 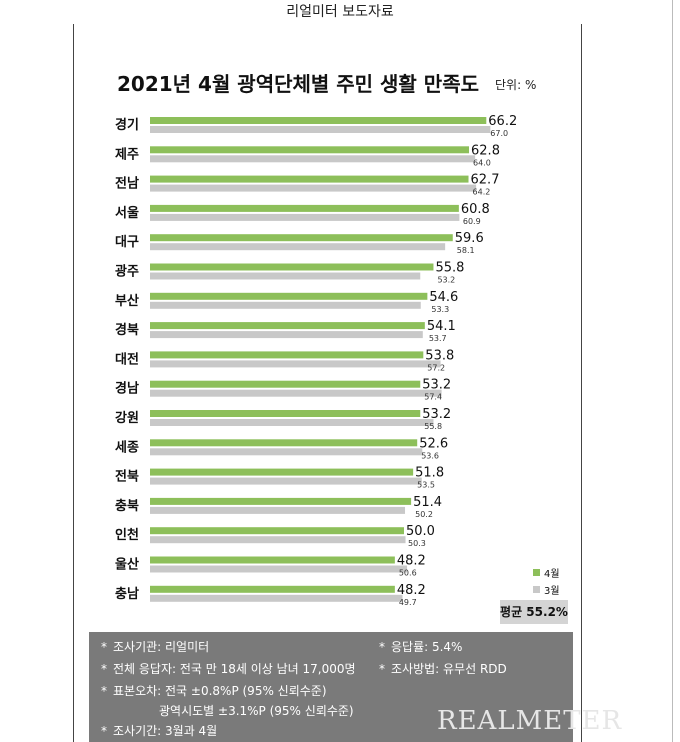 What do you see at coordinates (127, 301) in the screenshot?
I see `category-label: 부산` at bounding box center [127, 301].